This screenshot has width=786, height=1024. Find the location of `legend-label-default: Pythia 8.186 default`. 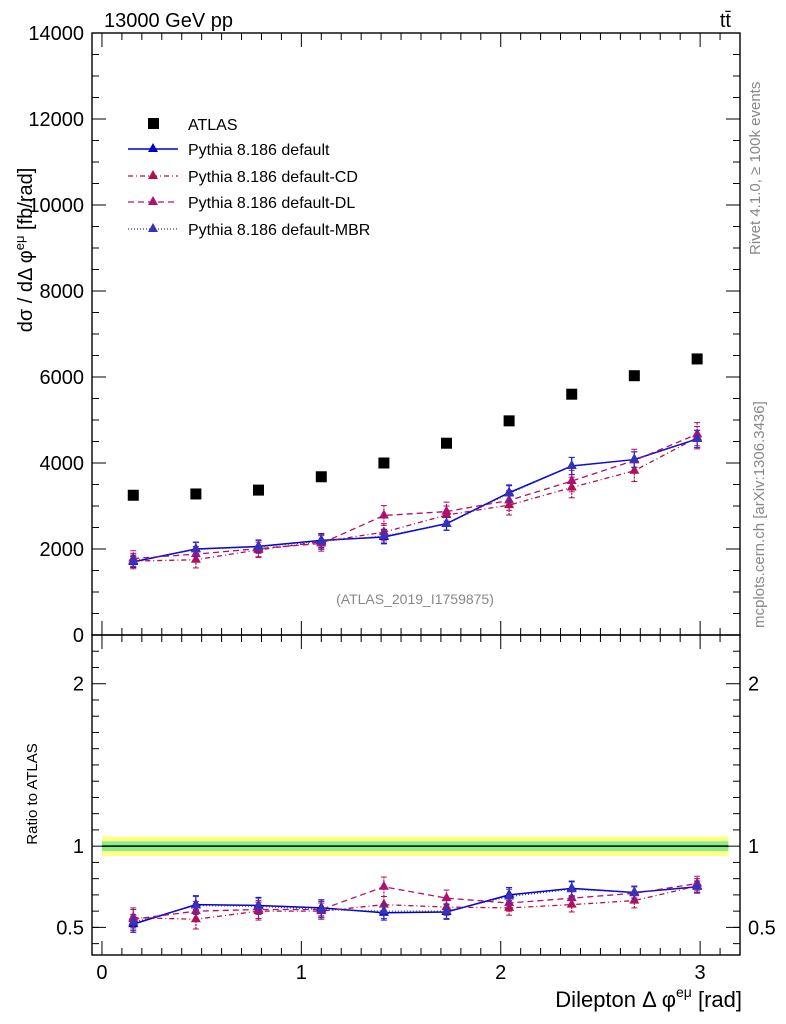

legend-label-default: Pythia 8.186 default is located at coordinates (259, 150).